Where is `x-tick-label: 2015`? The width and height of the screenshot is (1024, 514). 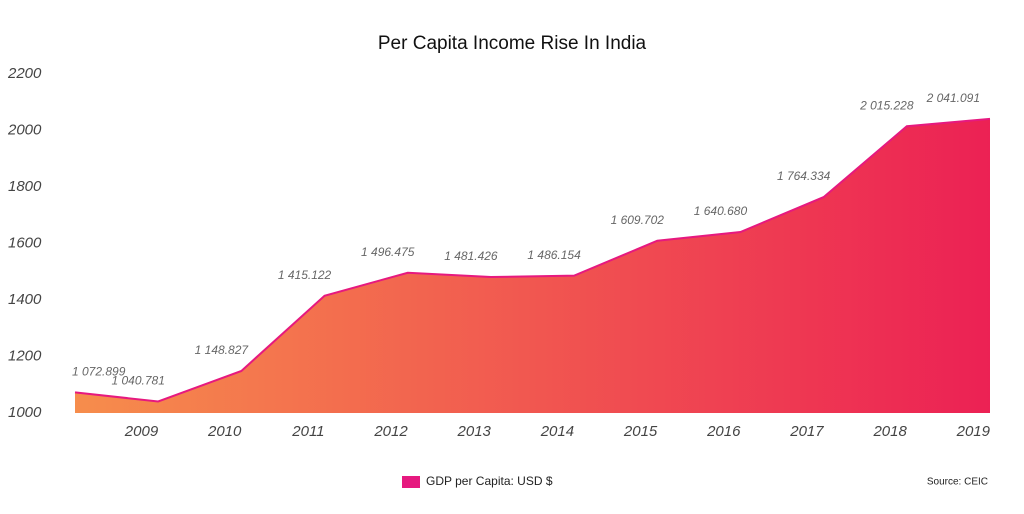 x-tick-label: 2015 is located at coordinates (640, 431).